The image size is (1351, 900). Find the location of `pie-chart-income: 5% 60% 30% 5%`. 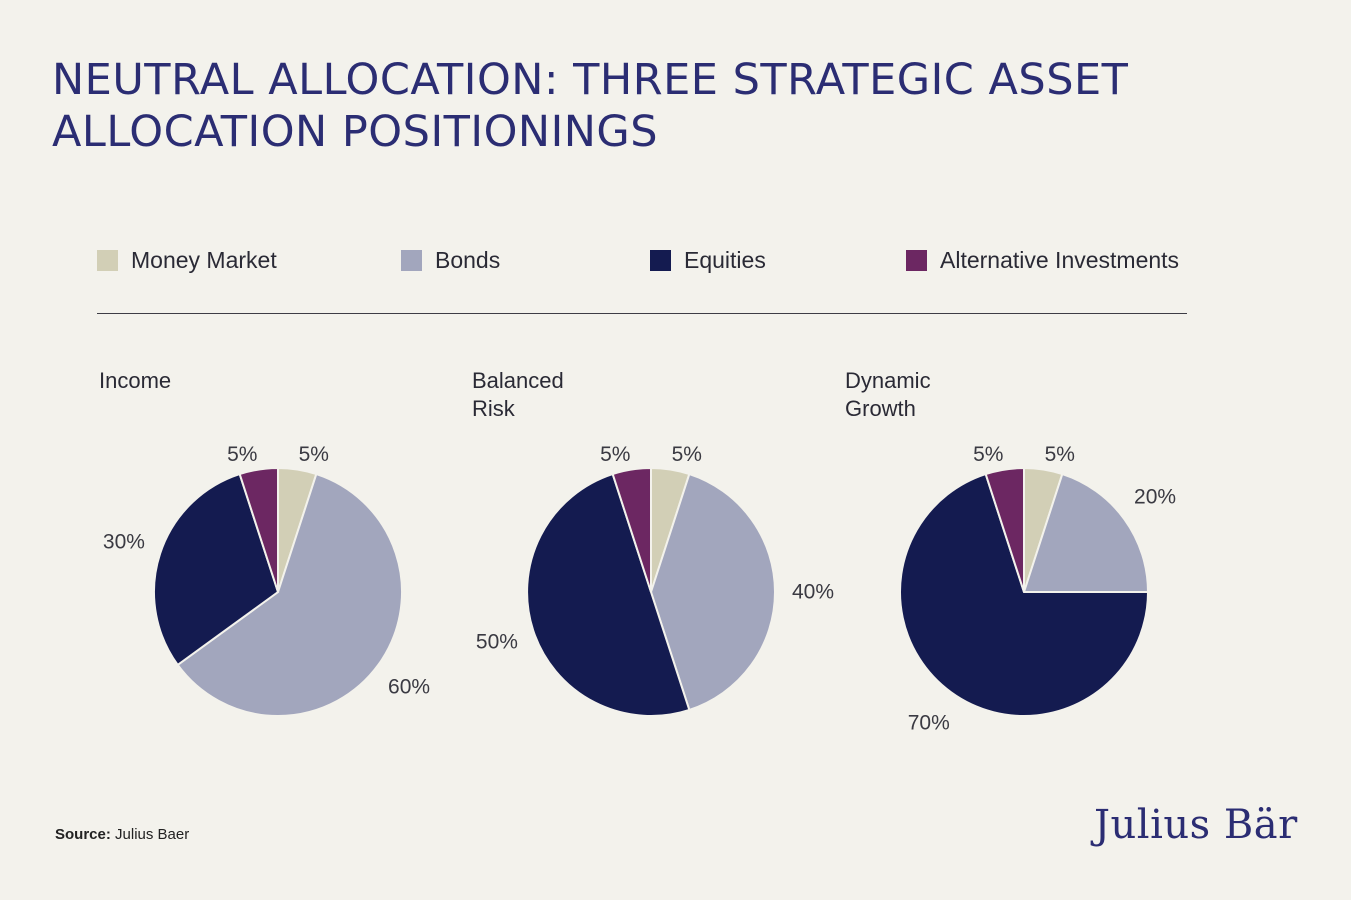

pie-chart-income: 5% 60% 30% 5% is located at coordinates (266, 580).